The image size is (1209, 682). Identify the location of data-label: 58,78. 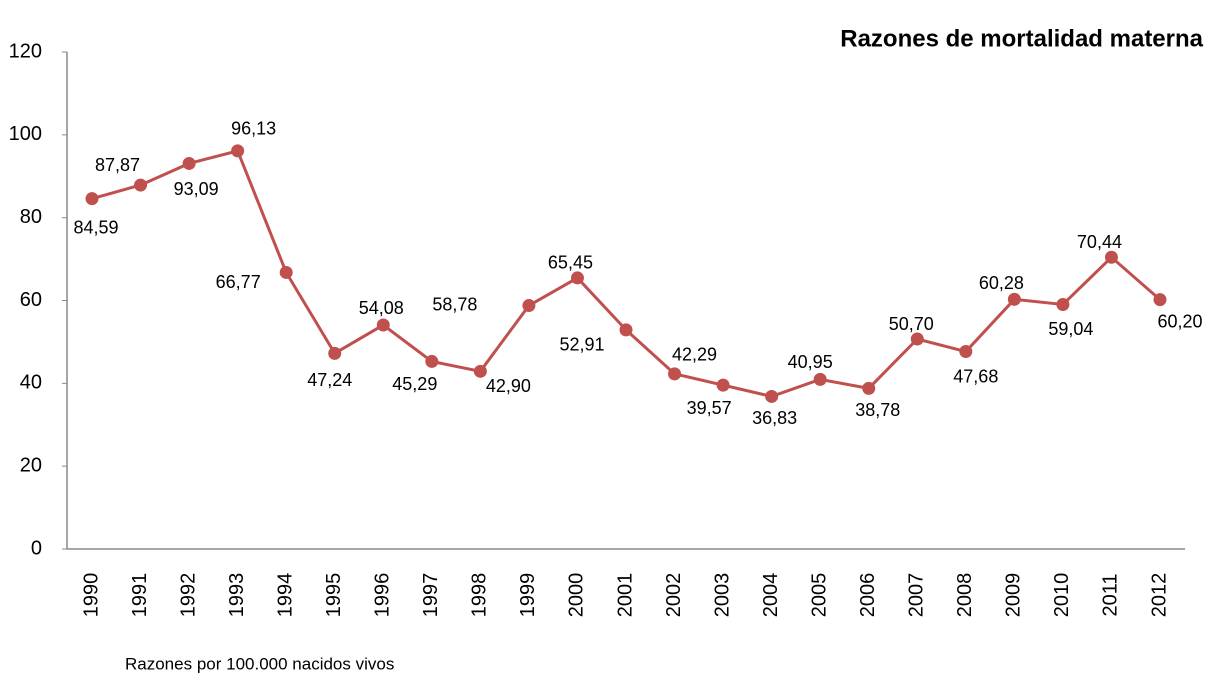
(454, 304).